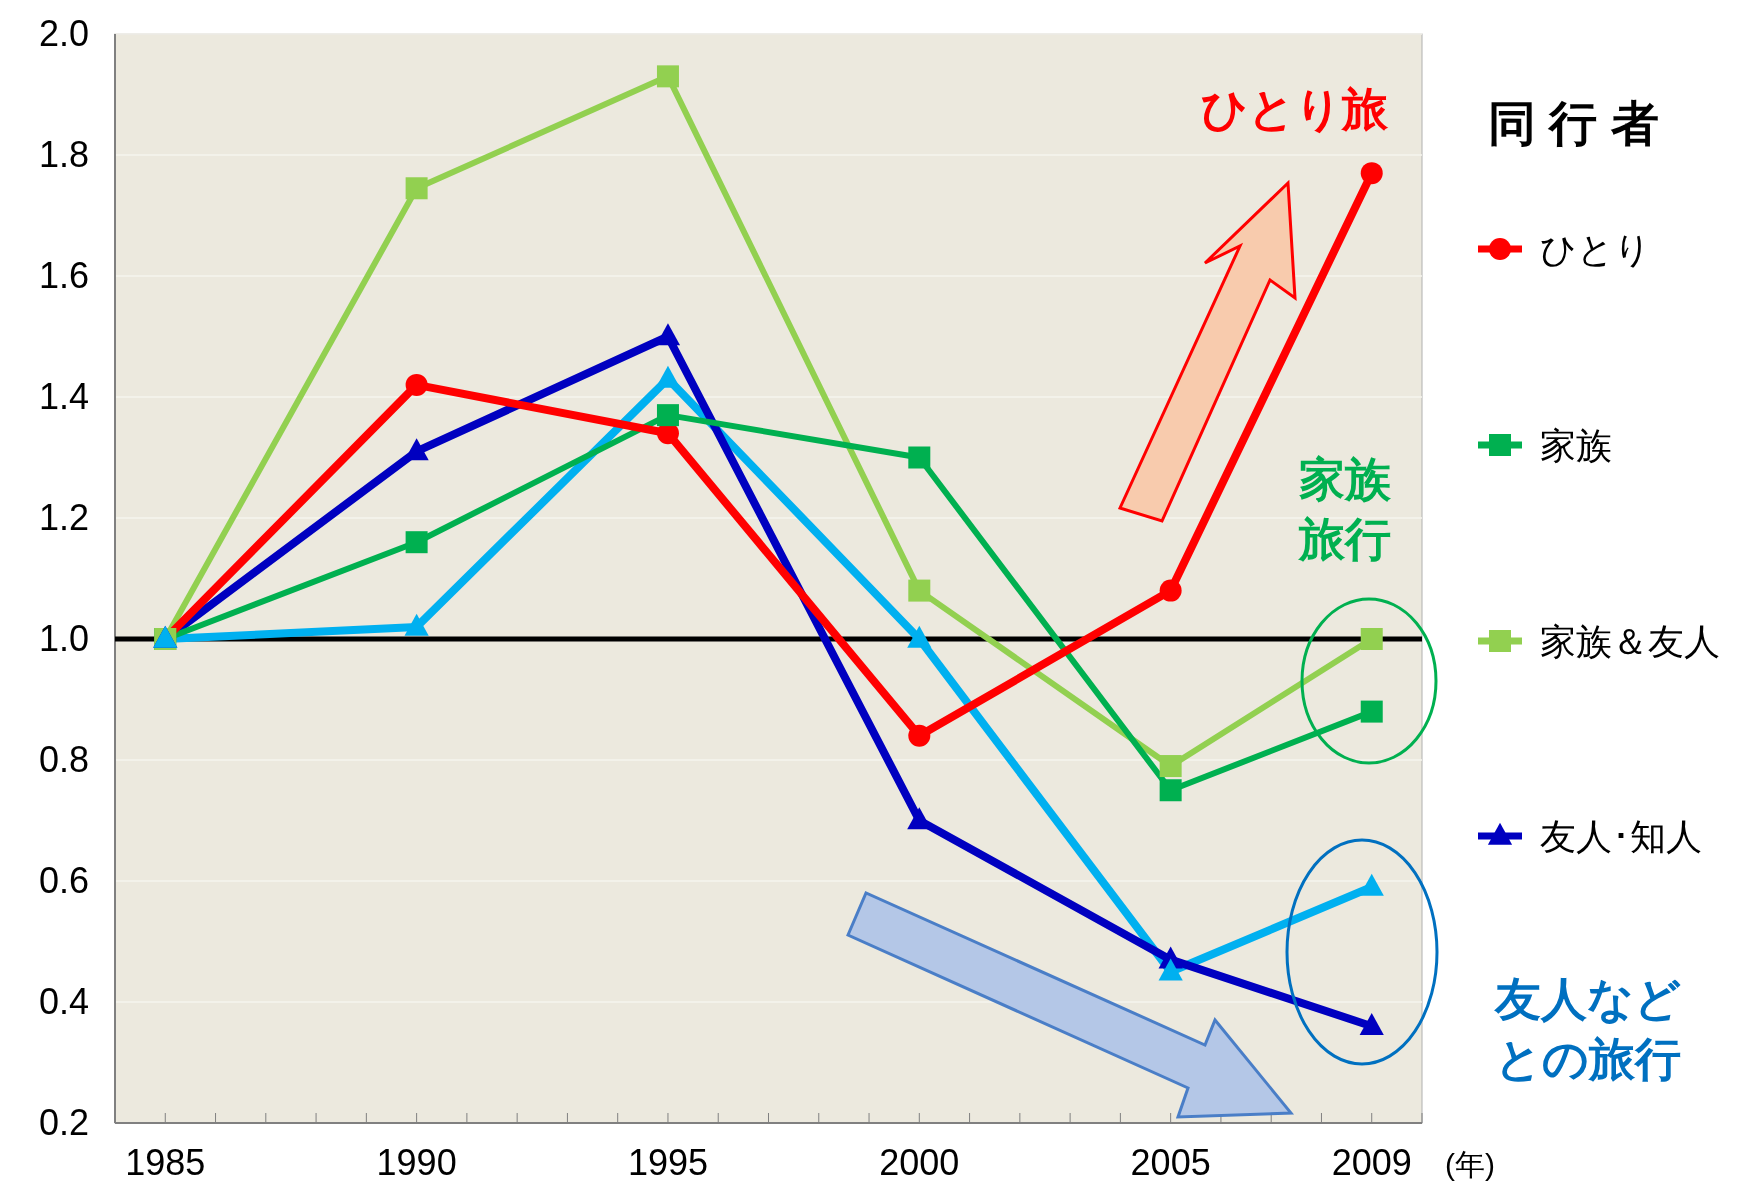 Image resolution: width=1756 pixels, height=1189 pixels. Describe the element at coordinates (1588, 1059) in the screenshot. I see `text: との旅行` at that location.